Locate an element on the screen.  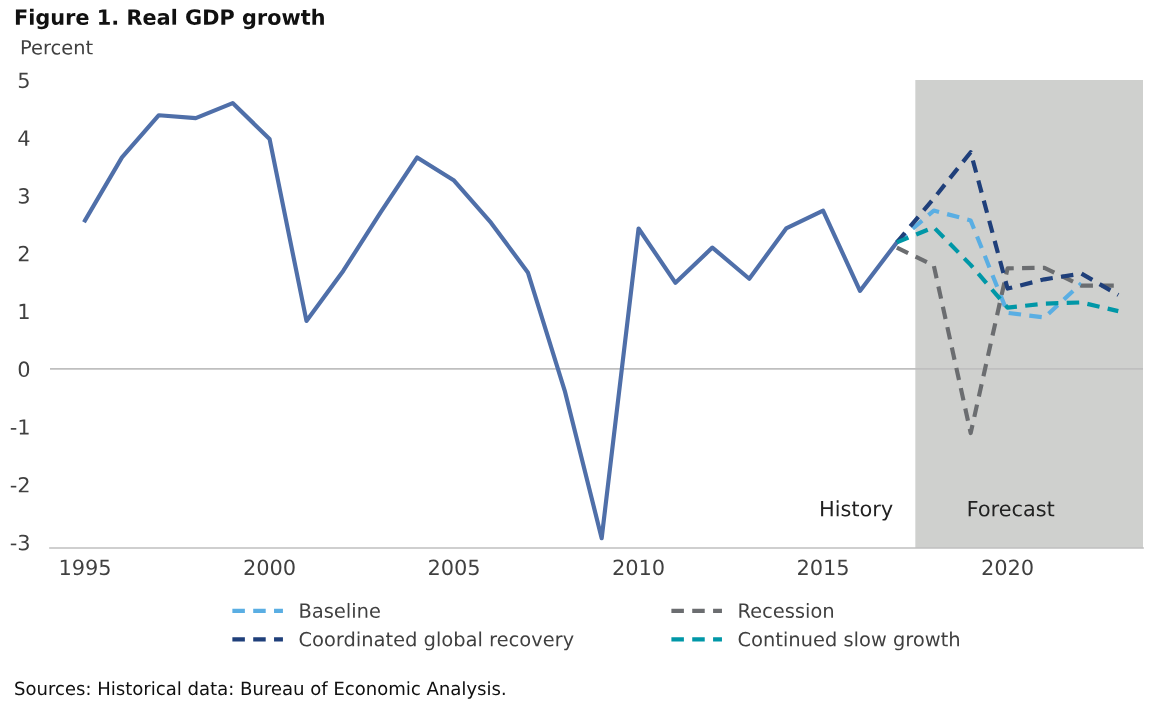
y-axis-title: Percent is located at coordinates (57, 47).